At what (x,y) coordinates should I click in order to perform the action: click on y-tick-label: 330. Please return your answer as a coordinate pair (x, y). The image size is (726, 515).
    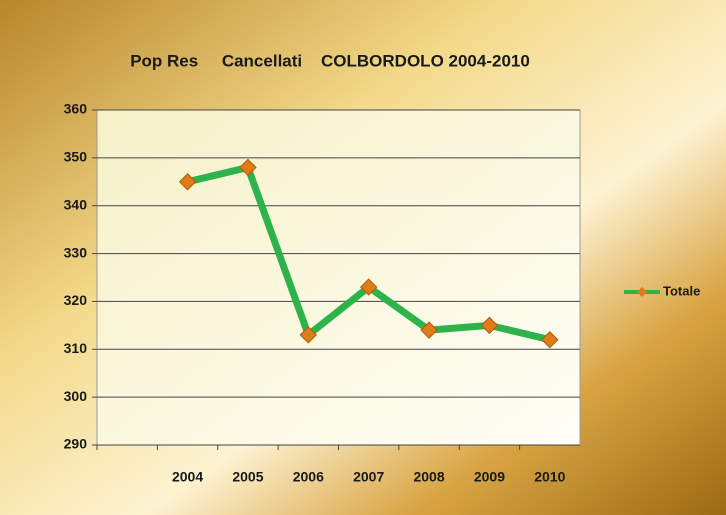
    Looking at the image, I should click on (76, 252).